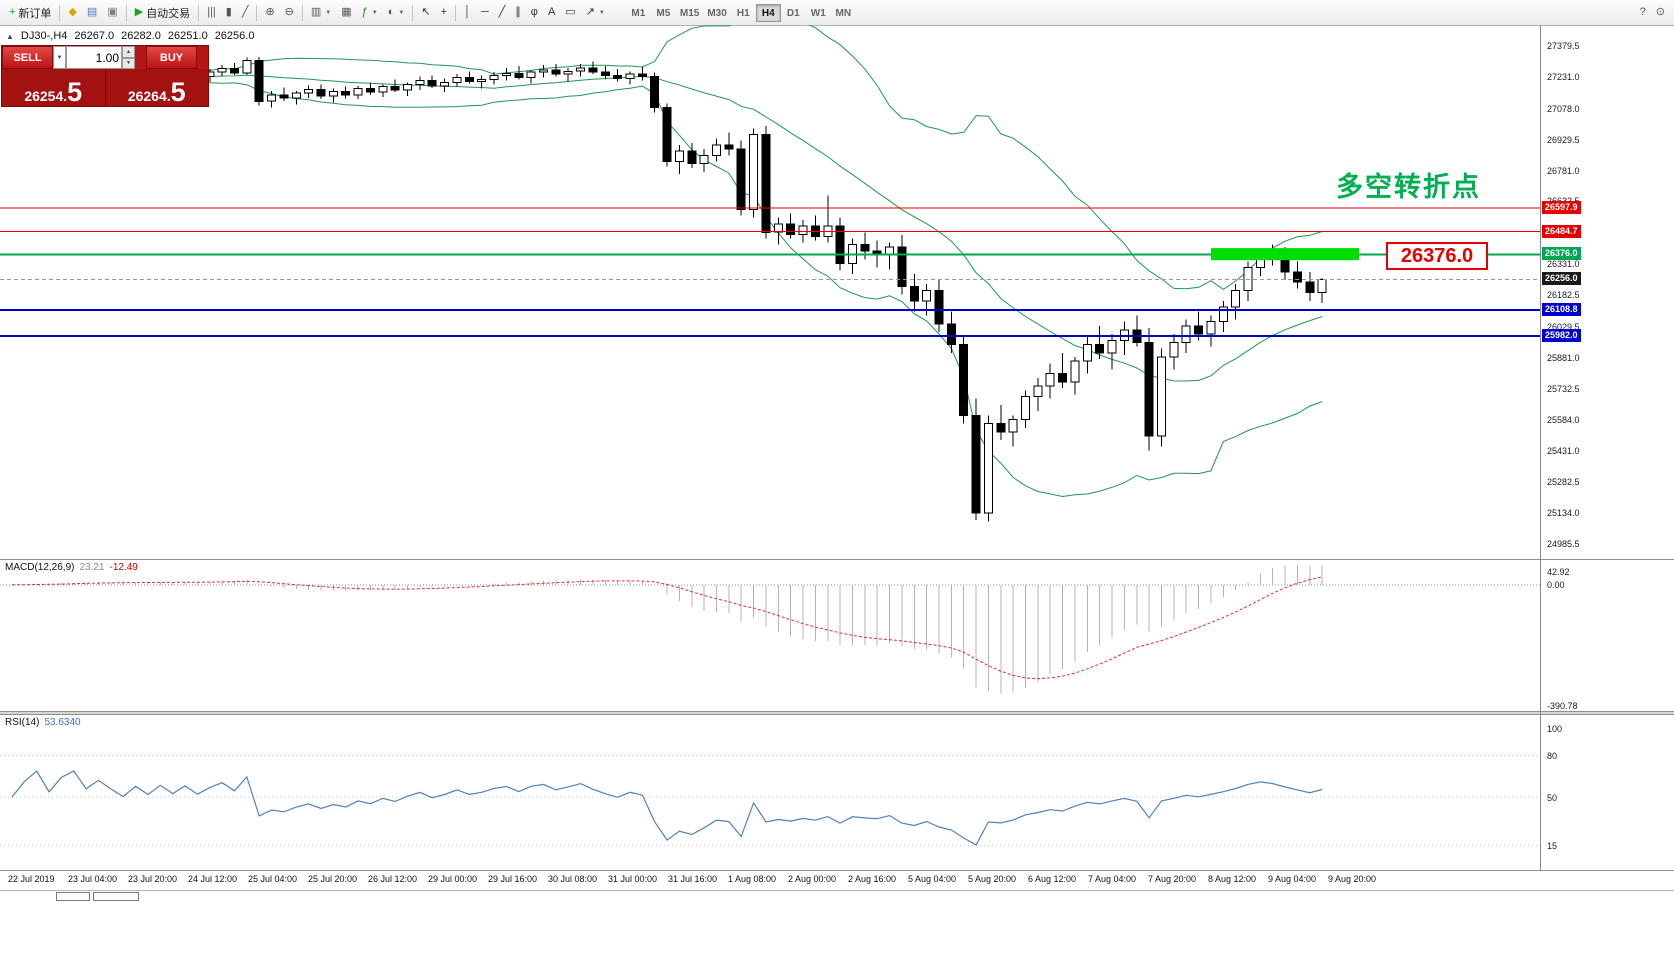 Image resolution: width=1674 pixels, height=955 pixels. Describe the element at coordinates (770, 793) in the screenshot. I see `rsi-panel` at that location.